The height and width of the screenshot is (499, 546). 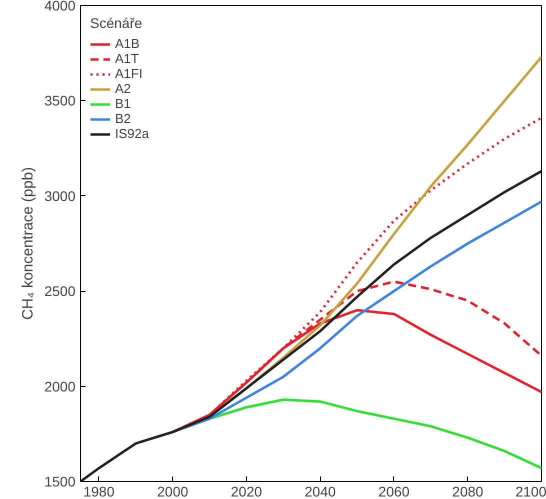 What do you see at coordinates (132, 133) in the screenshot?
I see `legend-label: IS92a` at bounding box center [132, 133].